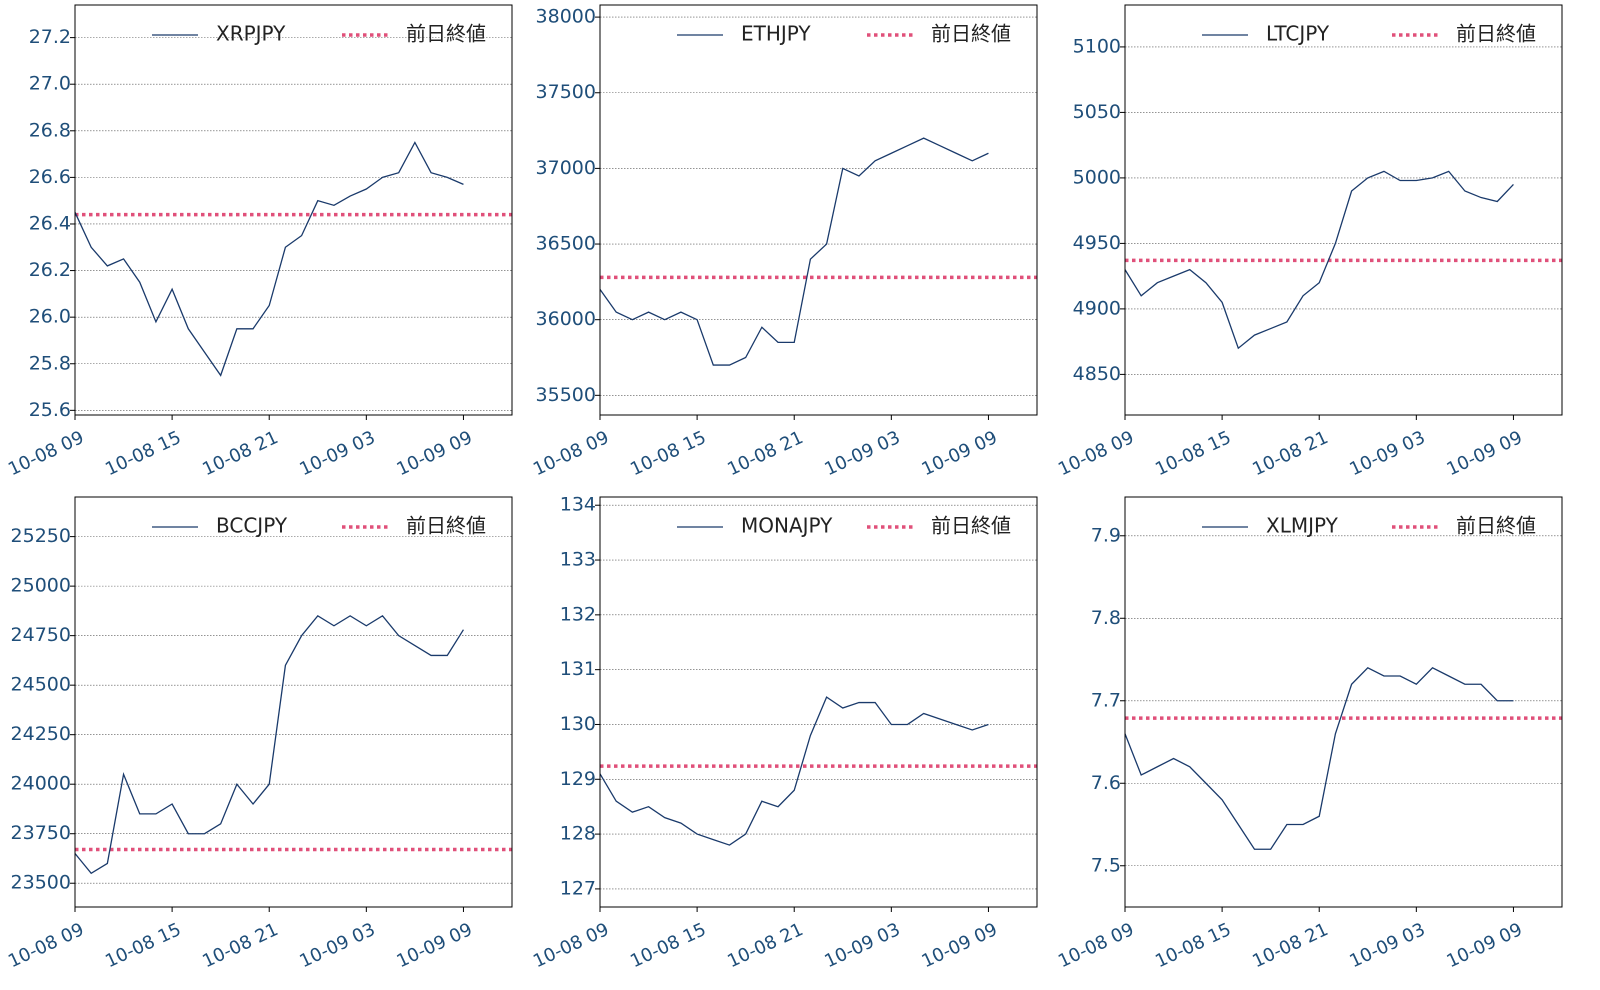  I want to click on y-tick-label: 26.4, so click(50, 223).